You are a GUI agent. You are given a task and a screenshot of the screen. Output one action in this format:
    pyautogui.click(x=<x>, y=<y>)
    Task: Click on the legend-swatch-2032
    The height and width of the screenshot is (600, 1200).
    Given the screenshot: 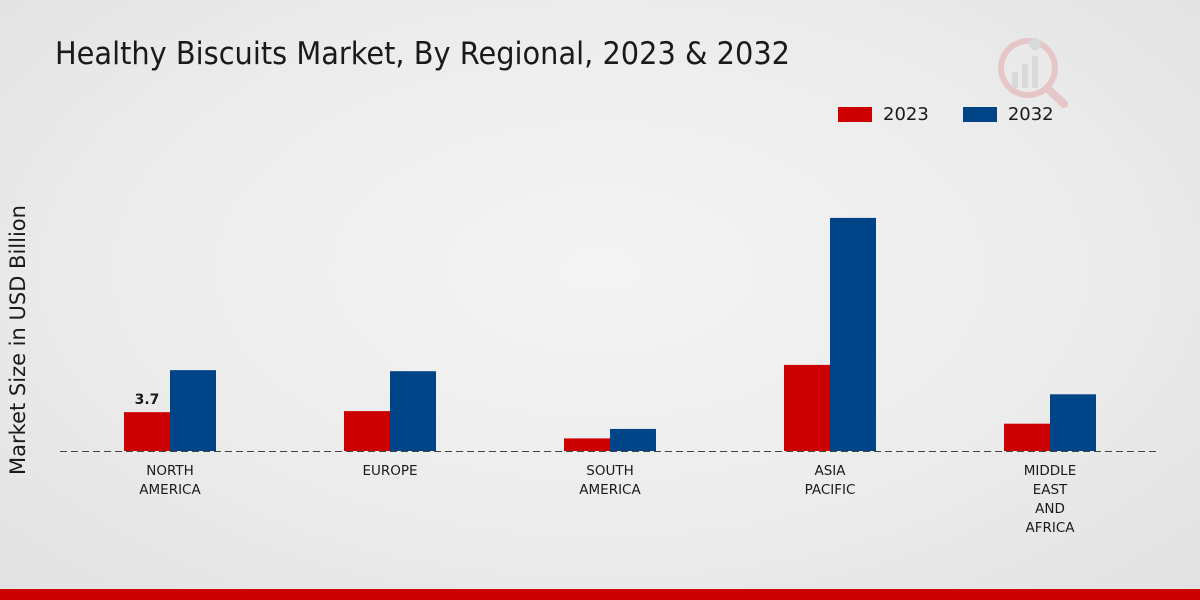 What is the action you would take?
    pyautogui.click(x=979, y=114)
    